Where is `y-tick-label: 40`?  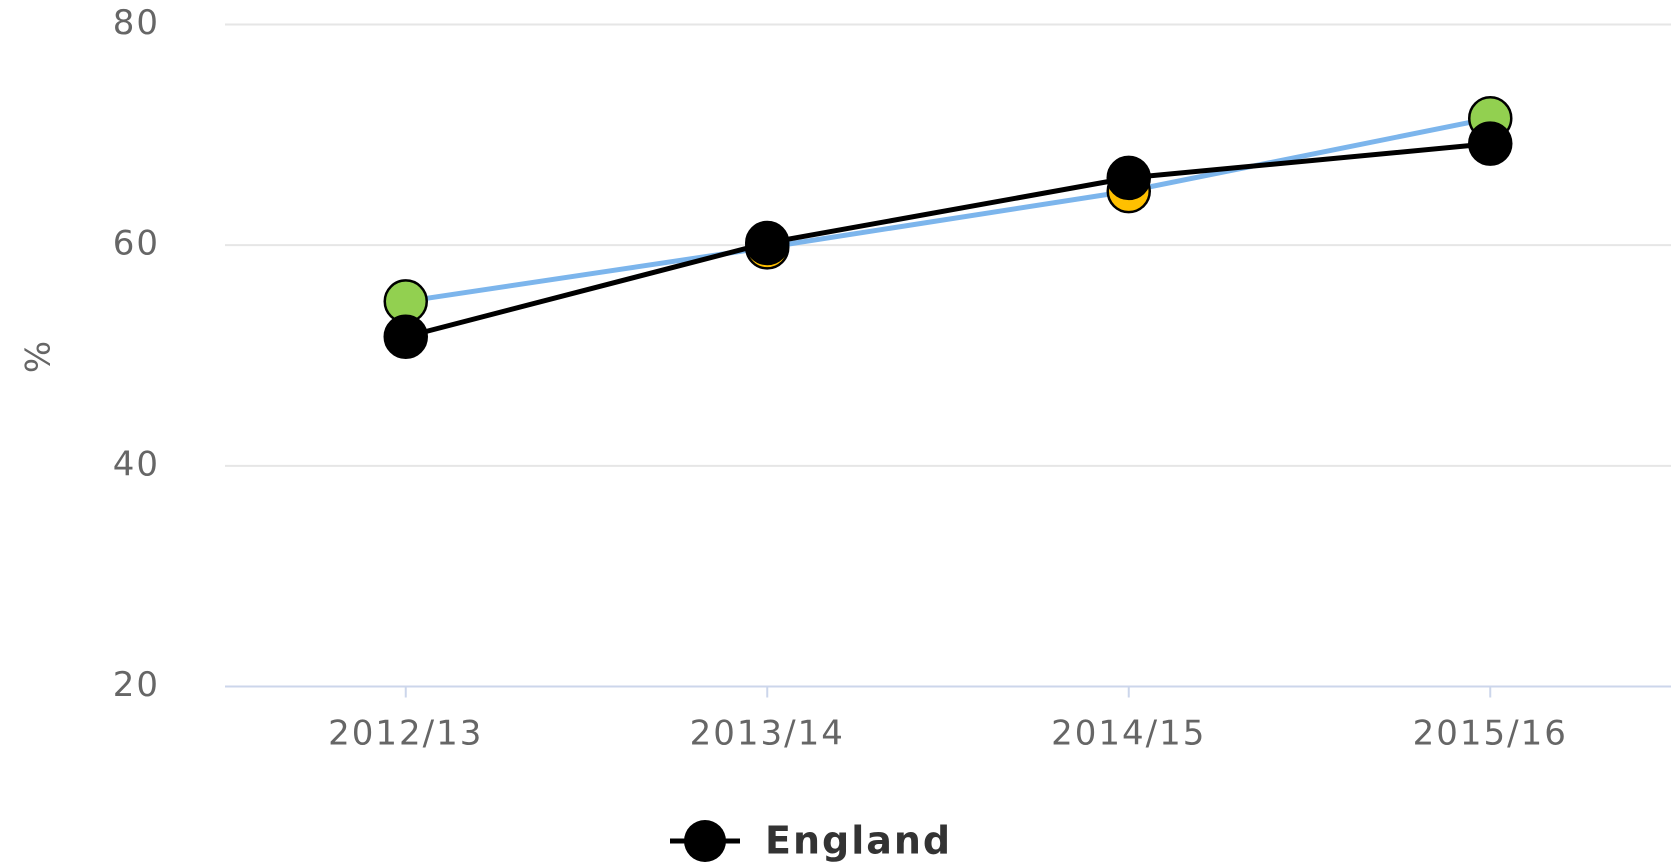 y-tick-label: 40 is located at coordinates (136, 464).